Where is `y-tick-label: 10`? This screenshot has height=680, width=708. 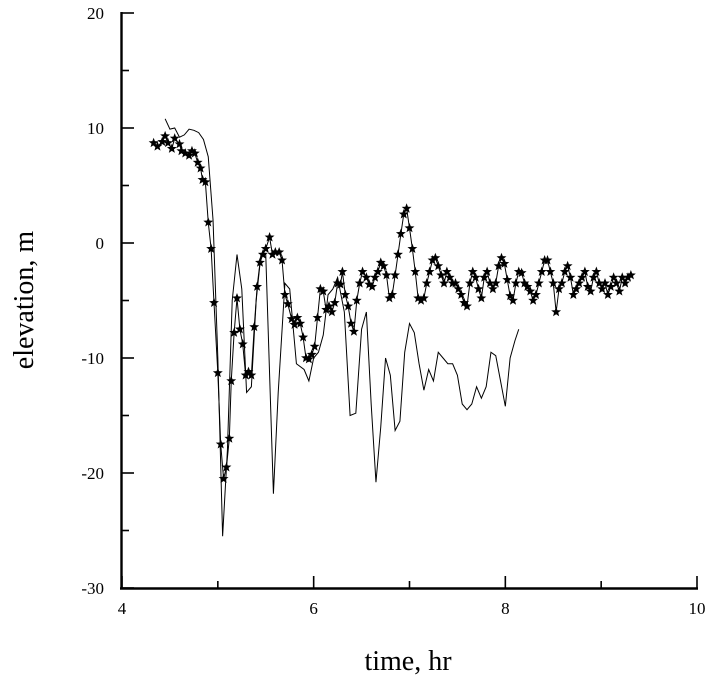
y-tick-label: 10 is located at coordinates (95, 128).